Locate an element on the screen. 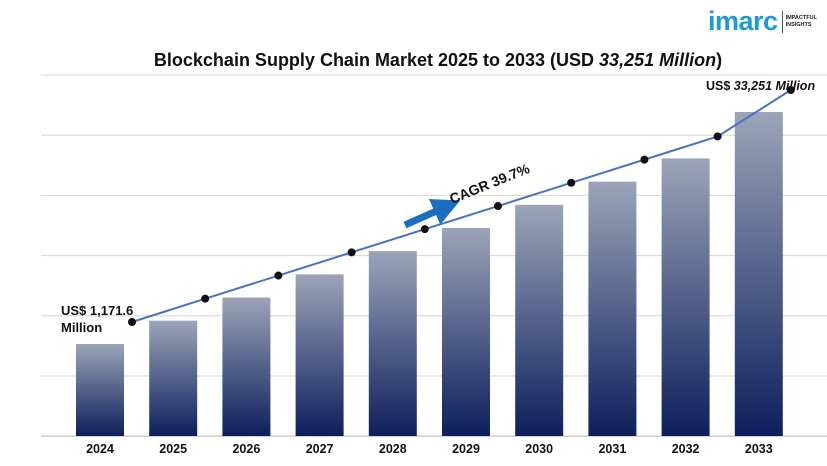 The image size is (827, 466). x-tick-label: 2025 is located at coordinates (173, 449).